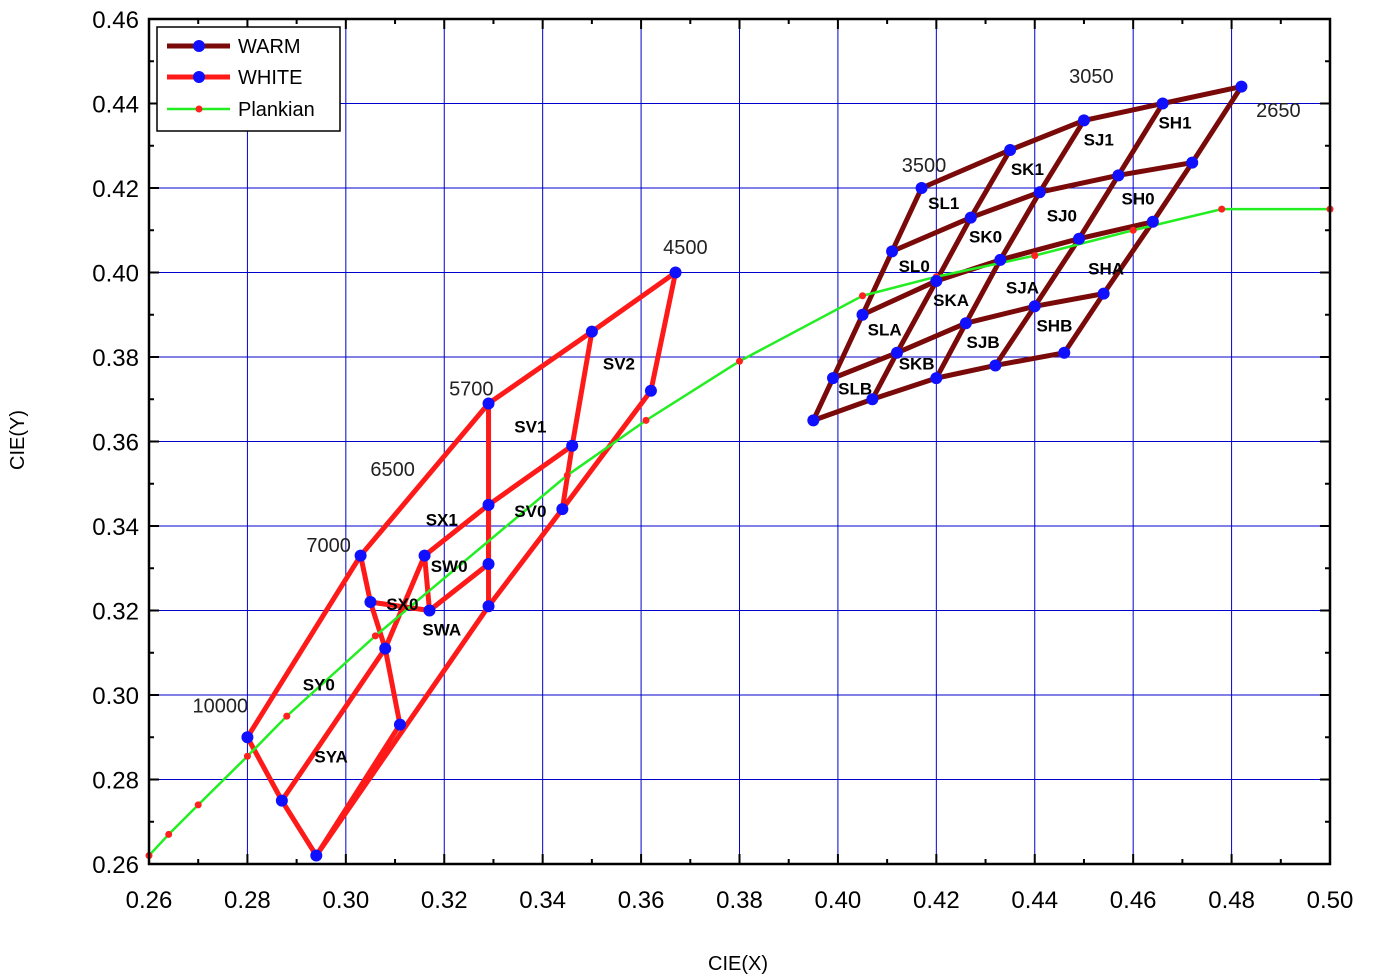  I want to click on y-tick-label: 0.38, so click(115, 358).